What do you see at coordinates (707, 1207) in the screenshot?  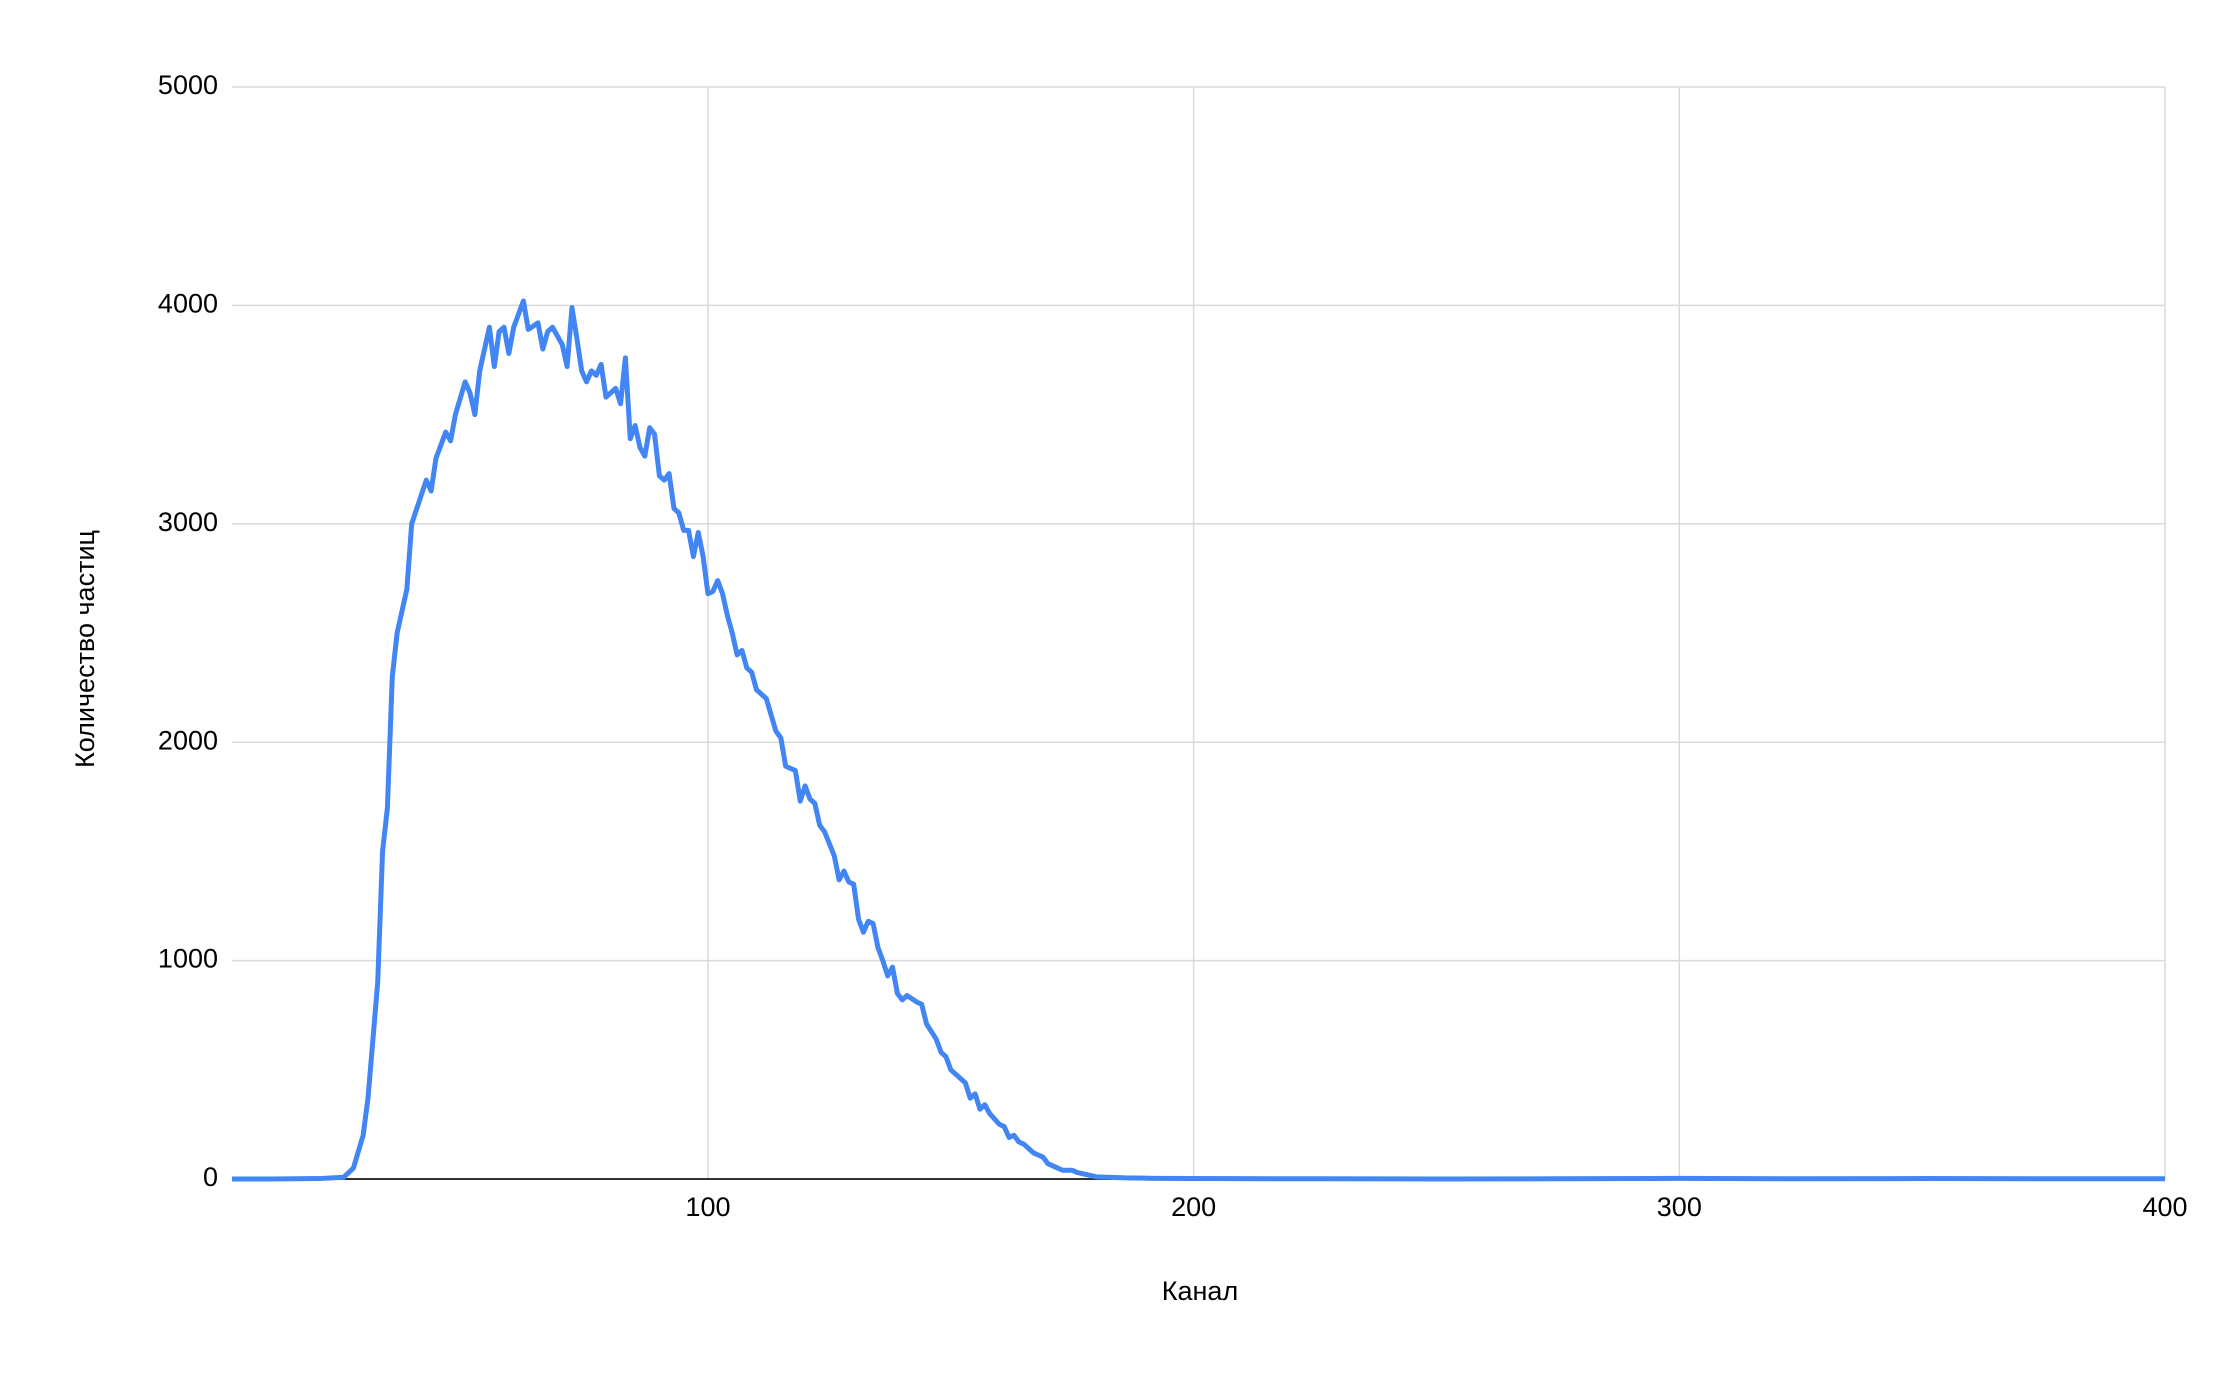 I see `x-tick-label: 100` at bounding box center [707, 1207].